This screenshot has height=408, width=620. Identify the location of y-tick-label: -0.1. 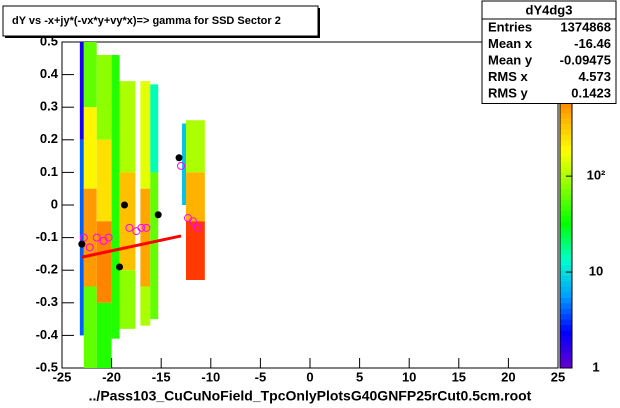
(47, 236).